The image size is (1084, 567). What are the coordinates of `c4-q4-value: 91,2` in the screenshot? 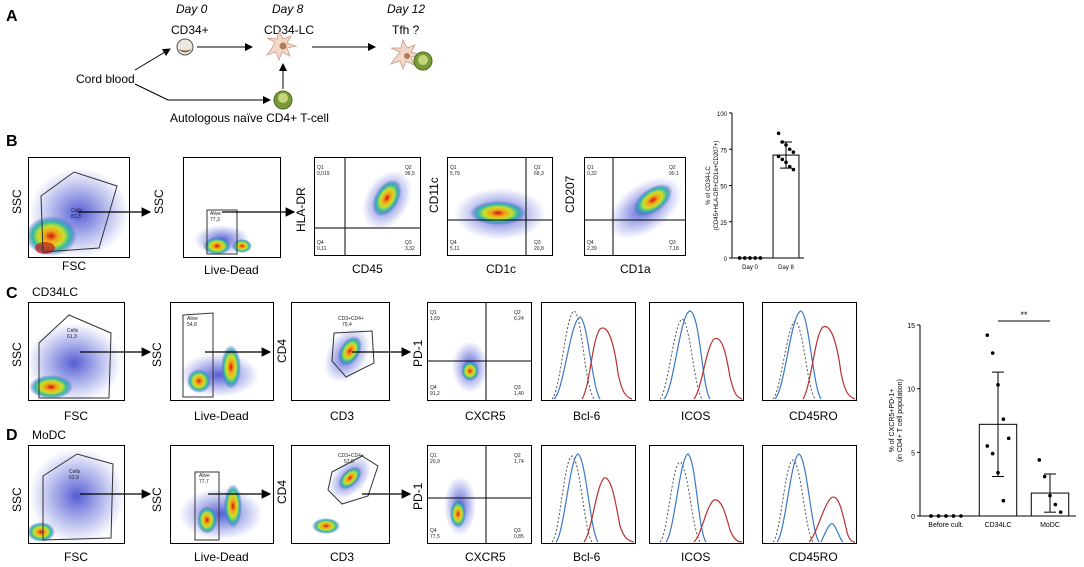 It's located at (435, 394).